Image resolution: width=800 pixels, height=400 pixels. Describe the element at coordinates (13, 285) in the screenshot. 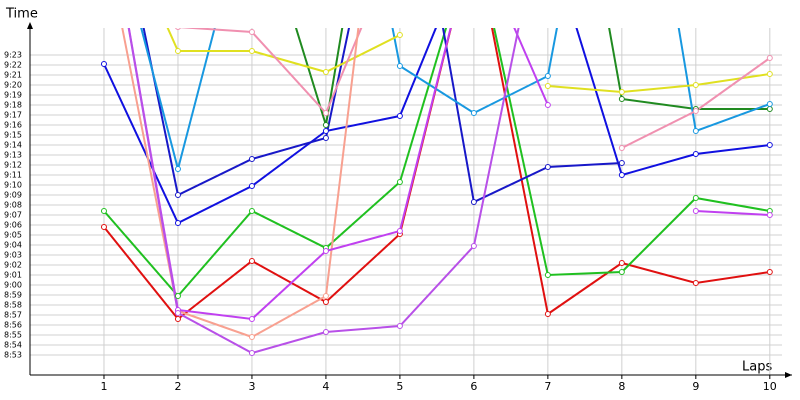

I see `y-tick-label: 9:00` at that location.